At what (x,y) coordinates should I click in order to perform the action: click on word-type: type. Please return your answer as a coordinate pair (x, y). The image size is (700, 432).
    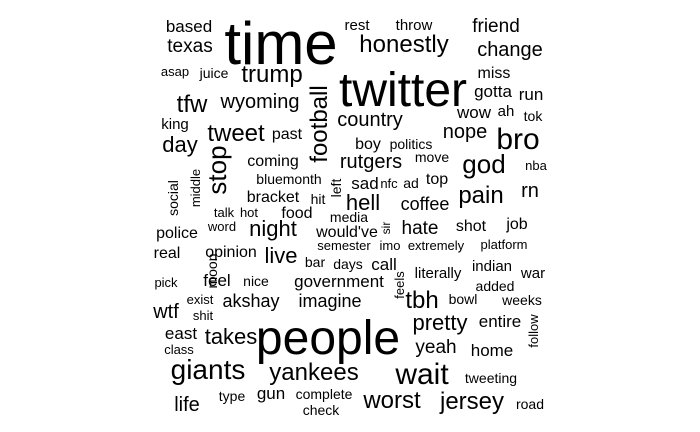
    Looking at the image, I should click on (232, 396).